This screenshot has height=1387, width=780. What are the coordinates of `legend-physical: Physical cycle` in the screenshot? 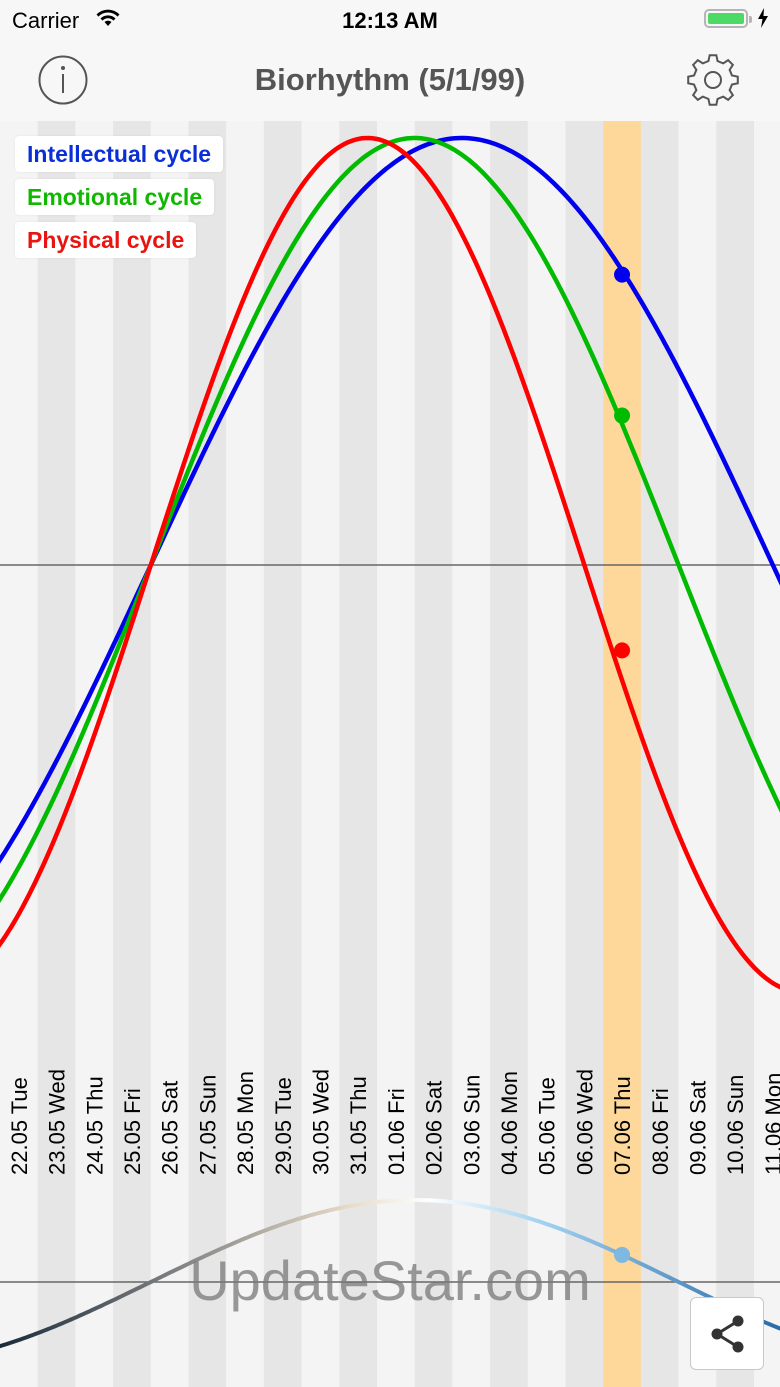 It's located at (106, 240).